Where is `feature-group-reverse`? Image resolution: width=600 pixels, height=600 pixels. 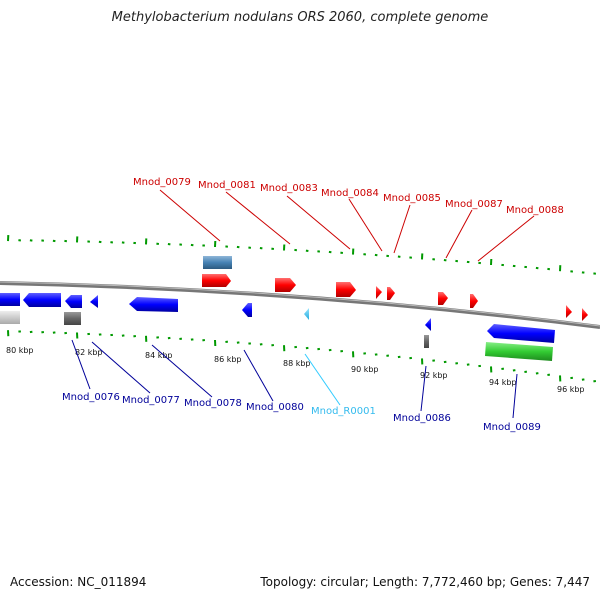
feature-group-reverse is located at coordinates (277, 327).